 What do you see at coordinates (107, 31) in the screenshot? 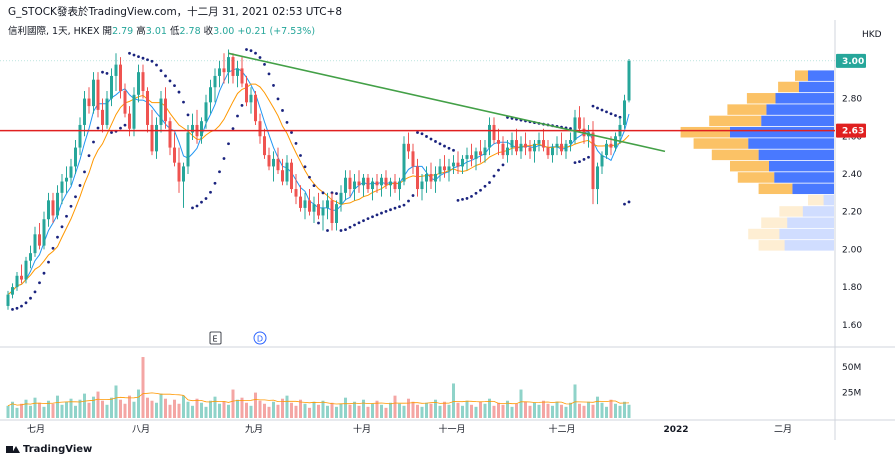
I see `legend-open-label: 開` at bounding box center [107, 31].